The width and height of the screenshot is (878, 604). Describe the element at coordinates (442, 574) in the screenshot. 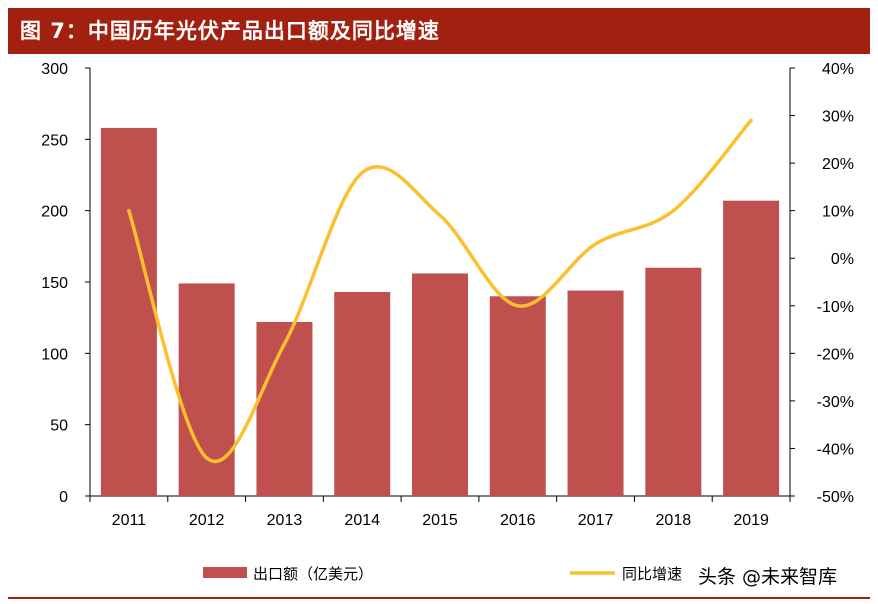

I see `legend: 出口额（亿美元） 同比增速` at that location.